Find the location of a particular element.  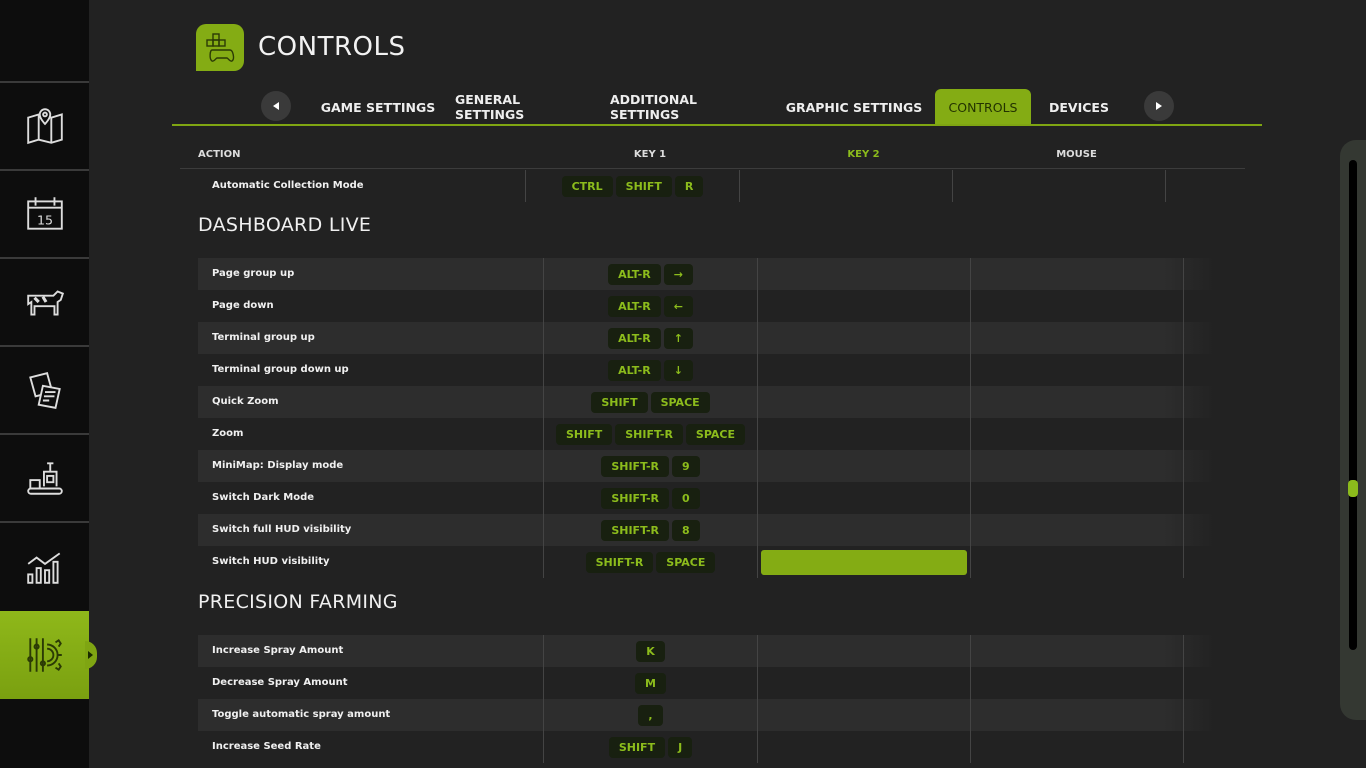

table-row: Page group up ALT-R → is located at coordinates (706, 274).